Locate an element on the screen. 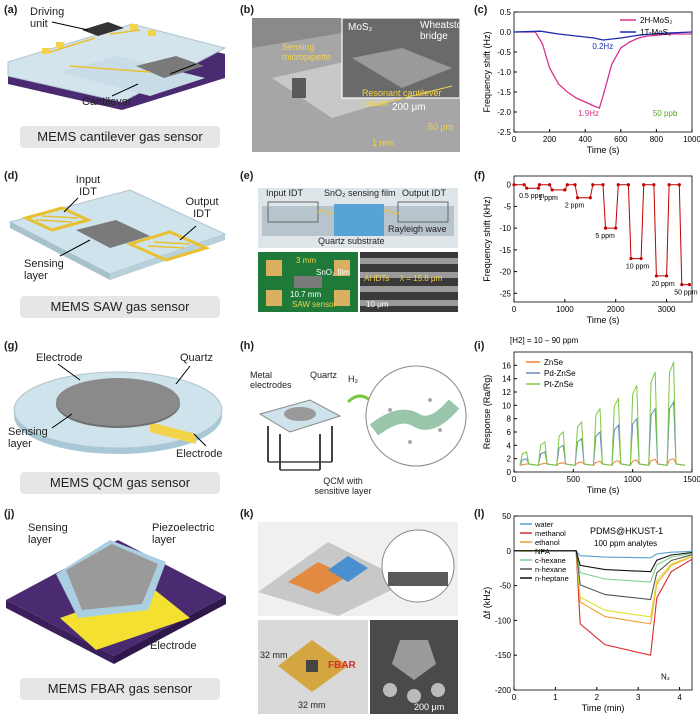 The height and width of the screenshot is (718, 700). annot-1-9hz: 1.9Hz is located at coordinates (588, 113).